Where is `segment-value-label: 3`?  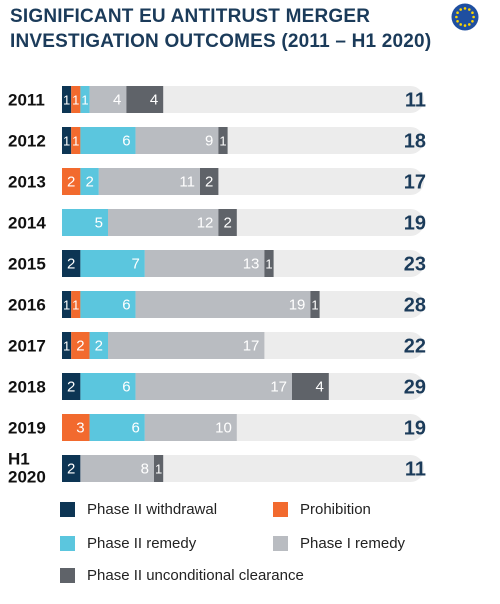
segment-value-label: 3 is located at coordinates (80, 428).